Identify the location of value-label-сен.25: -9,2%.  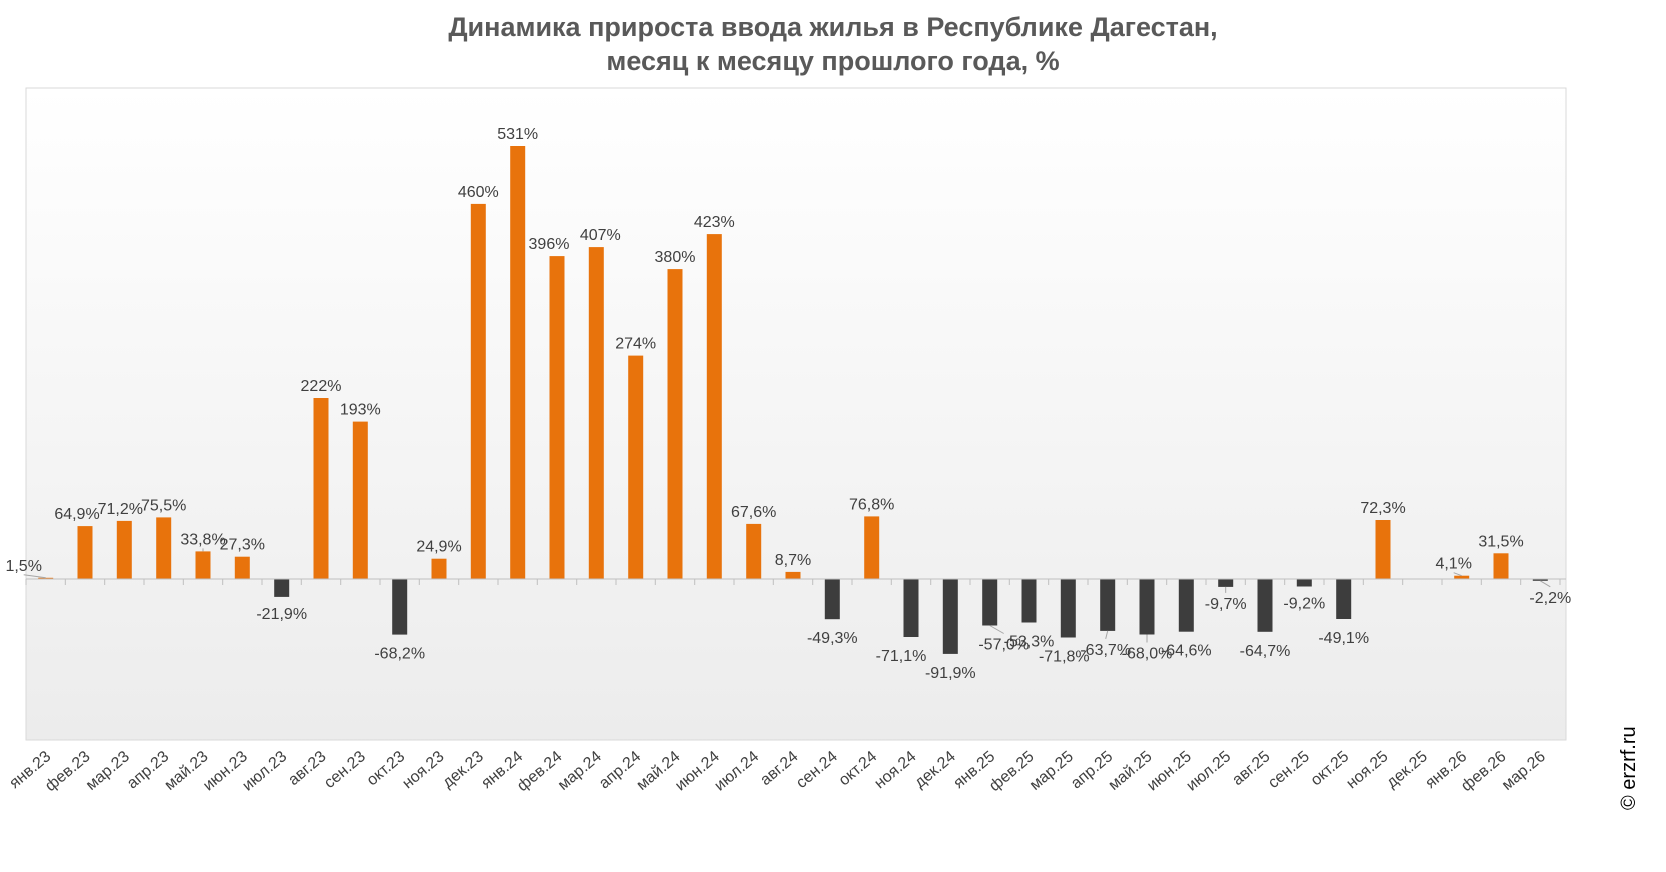
(1304, 604).